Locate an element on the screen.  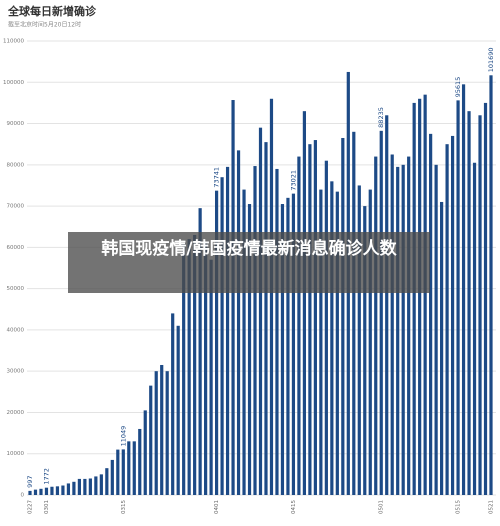
chart-title: 全球每日新增确诊 is located at coordinates (52, 11).